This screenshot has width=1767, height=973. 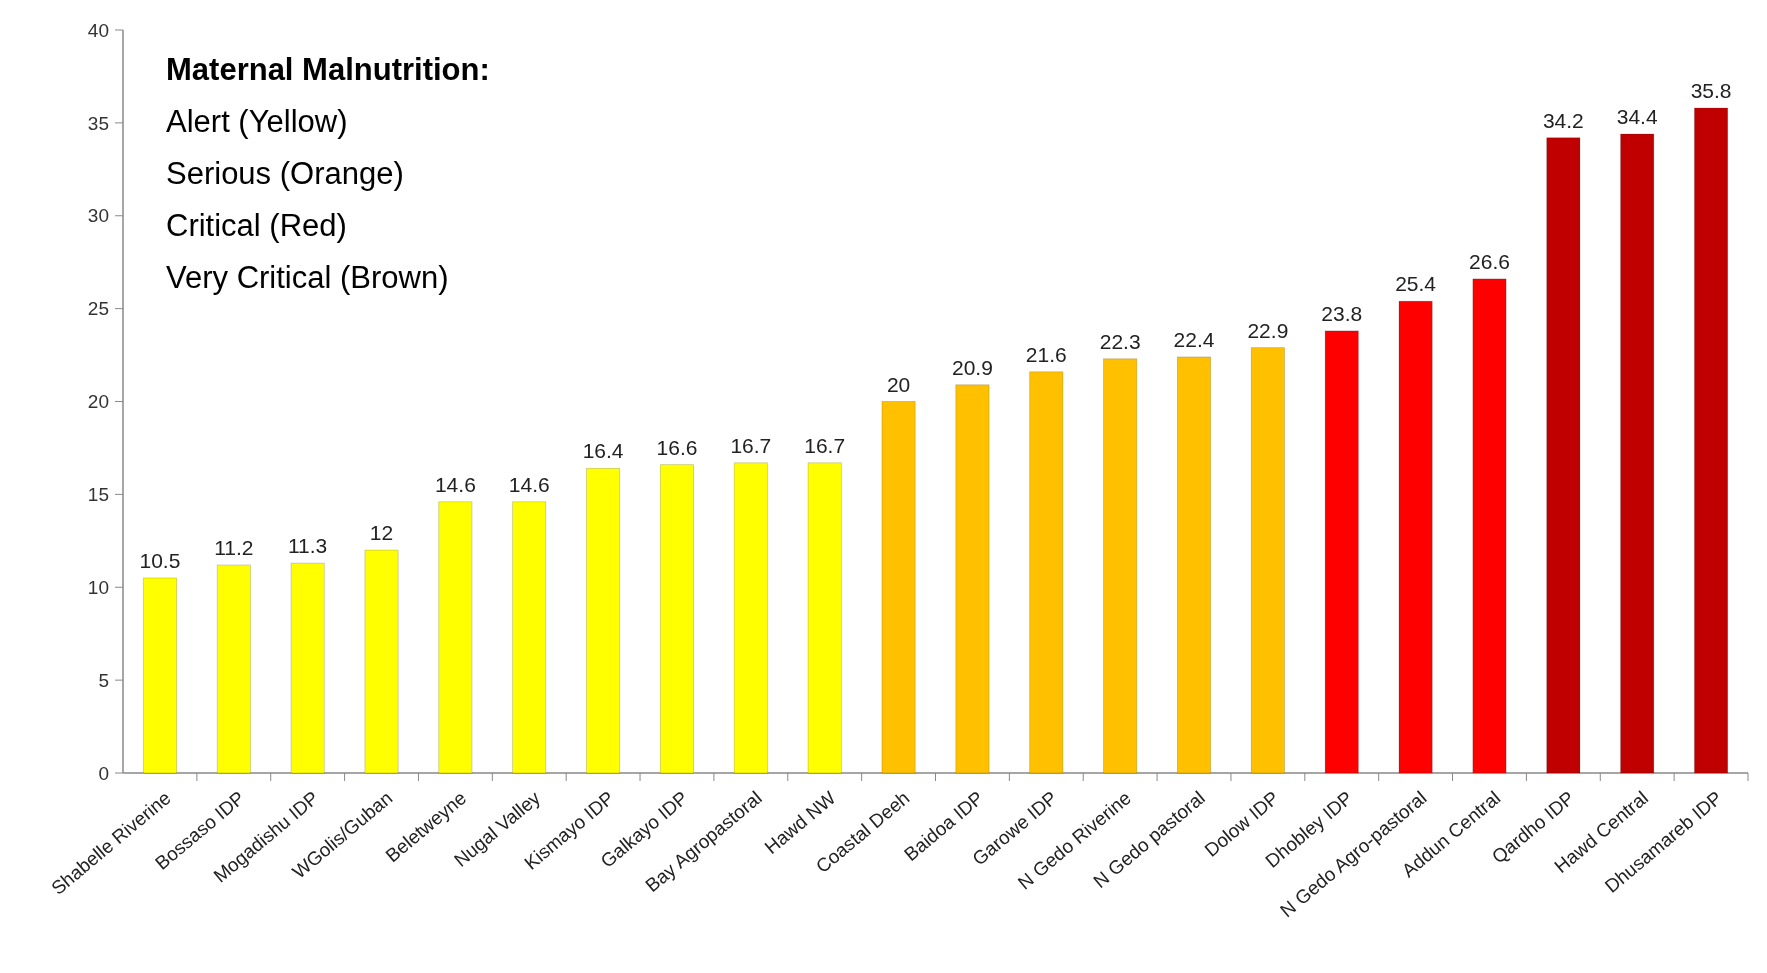 What do you see at coordinates (1489, 261) in the screenshot?
I see `data-label: 26.6` at bounding box center [1489, 261].